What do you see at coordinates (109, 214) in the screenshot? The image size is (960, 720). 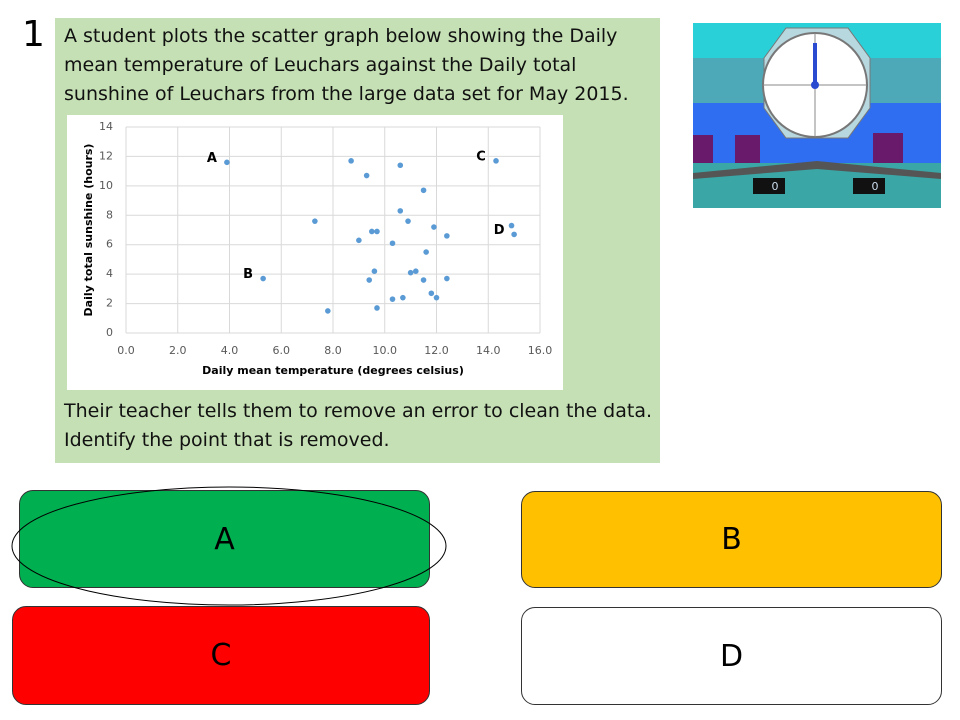 I see `y-tick-label: 8` at bounding box center [109, 214].